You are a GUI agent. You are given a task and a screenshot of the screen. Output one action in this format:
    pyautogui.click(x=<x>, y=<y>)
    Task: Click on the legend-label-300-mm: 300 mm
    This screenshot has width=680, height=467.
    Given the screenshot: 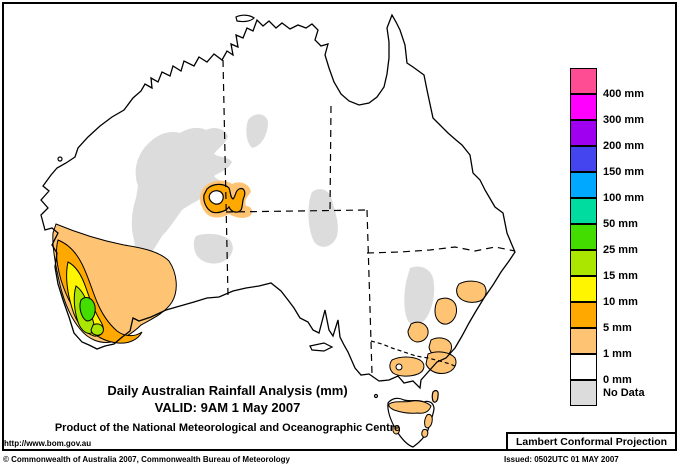 What is the action you would take?
    pyautogui.click(x=623, y=120)
    